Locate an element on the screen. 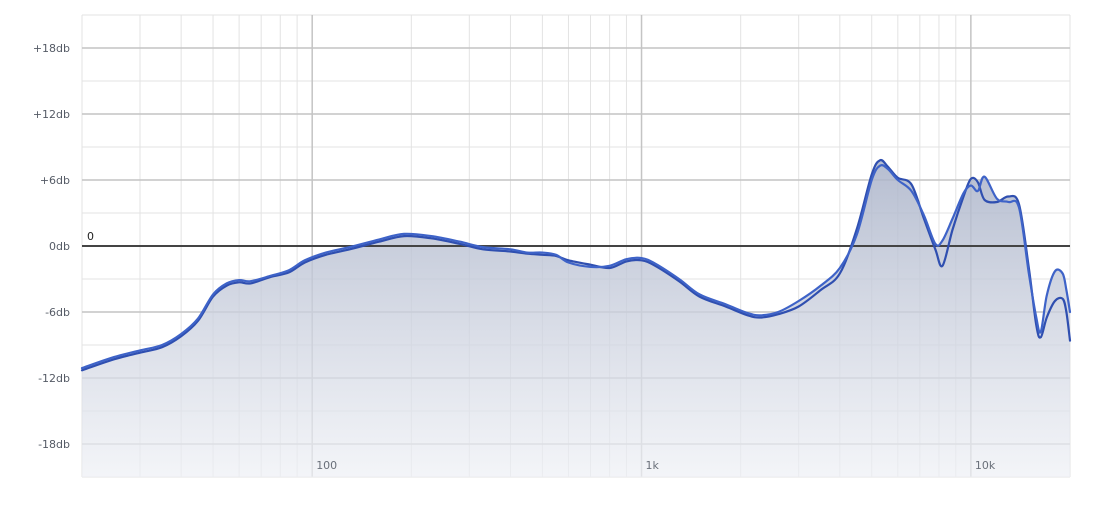  x-tick-label: 100 is located at coordinates (326, 465).